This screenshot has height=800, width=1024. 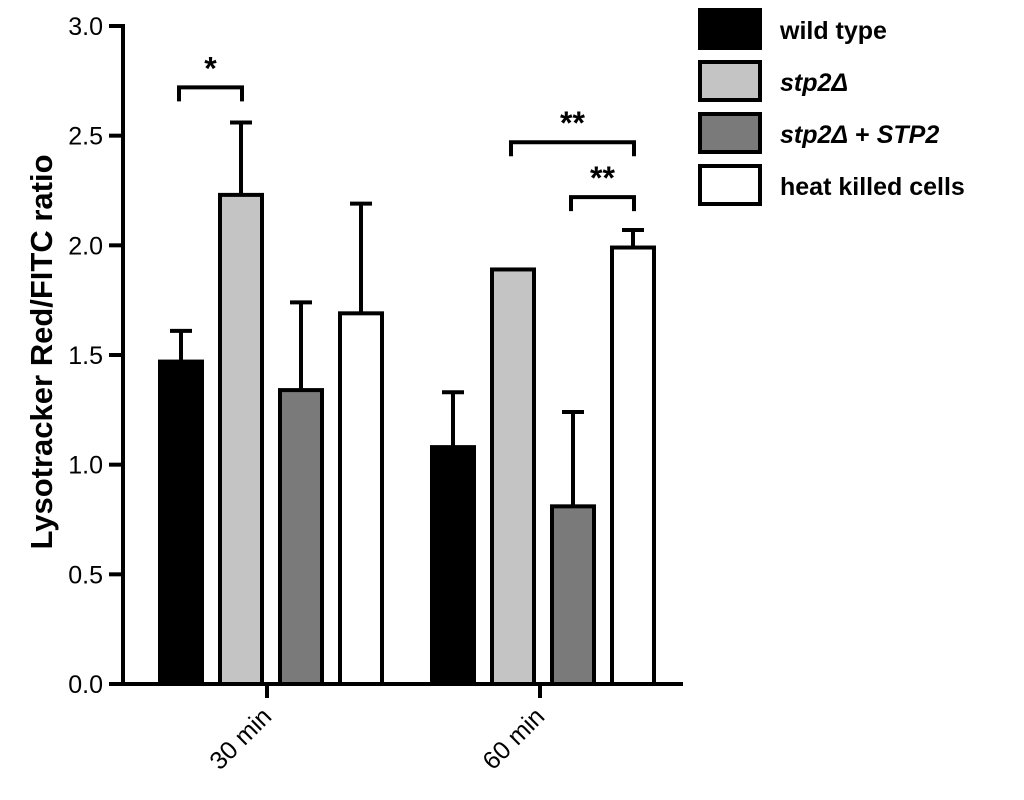 I want to click on legend-label: stp2Δ, so click(x=814, y=83).